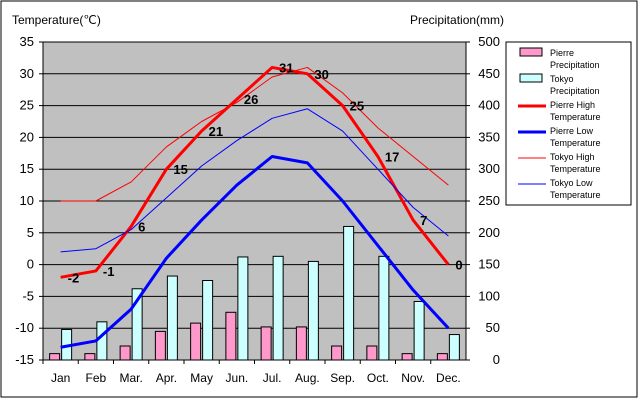  What do you see at coordinates (392, 156) in the screenshot?
I see `data-label: 17` at bounding box center [392, 156].